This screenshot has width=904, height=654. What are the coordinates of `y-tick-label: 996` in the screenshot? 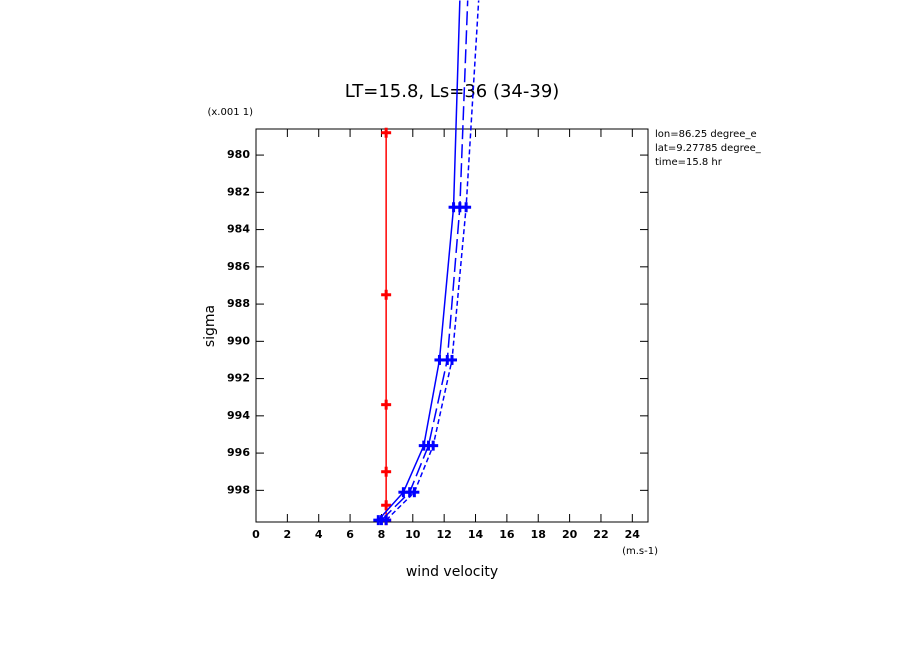 It's located at (238, 452).